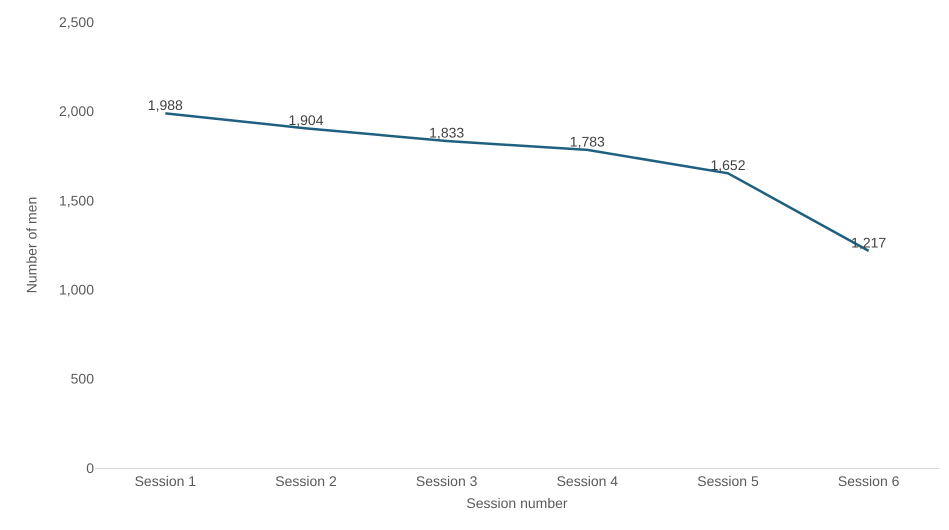  What do you see at coordinates (728, 164) in the screenshot?
I see `data-label: 1,652` at bounding box center [728, 164].